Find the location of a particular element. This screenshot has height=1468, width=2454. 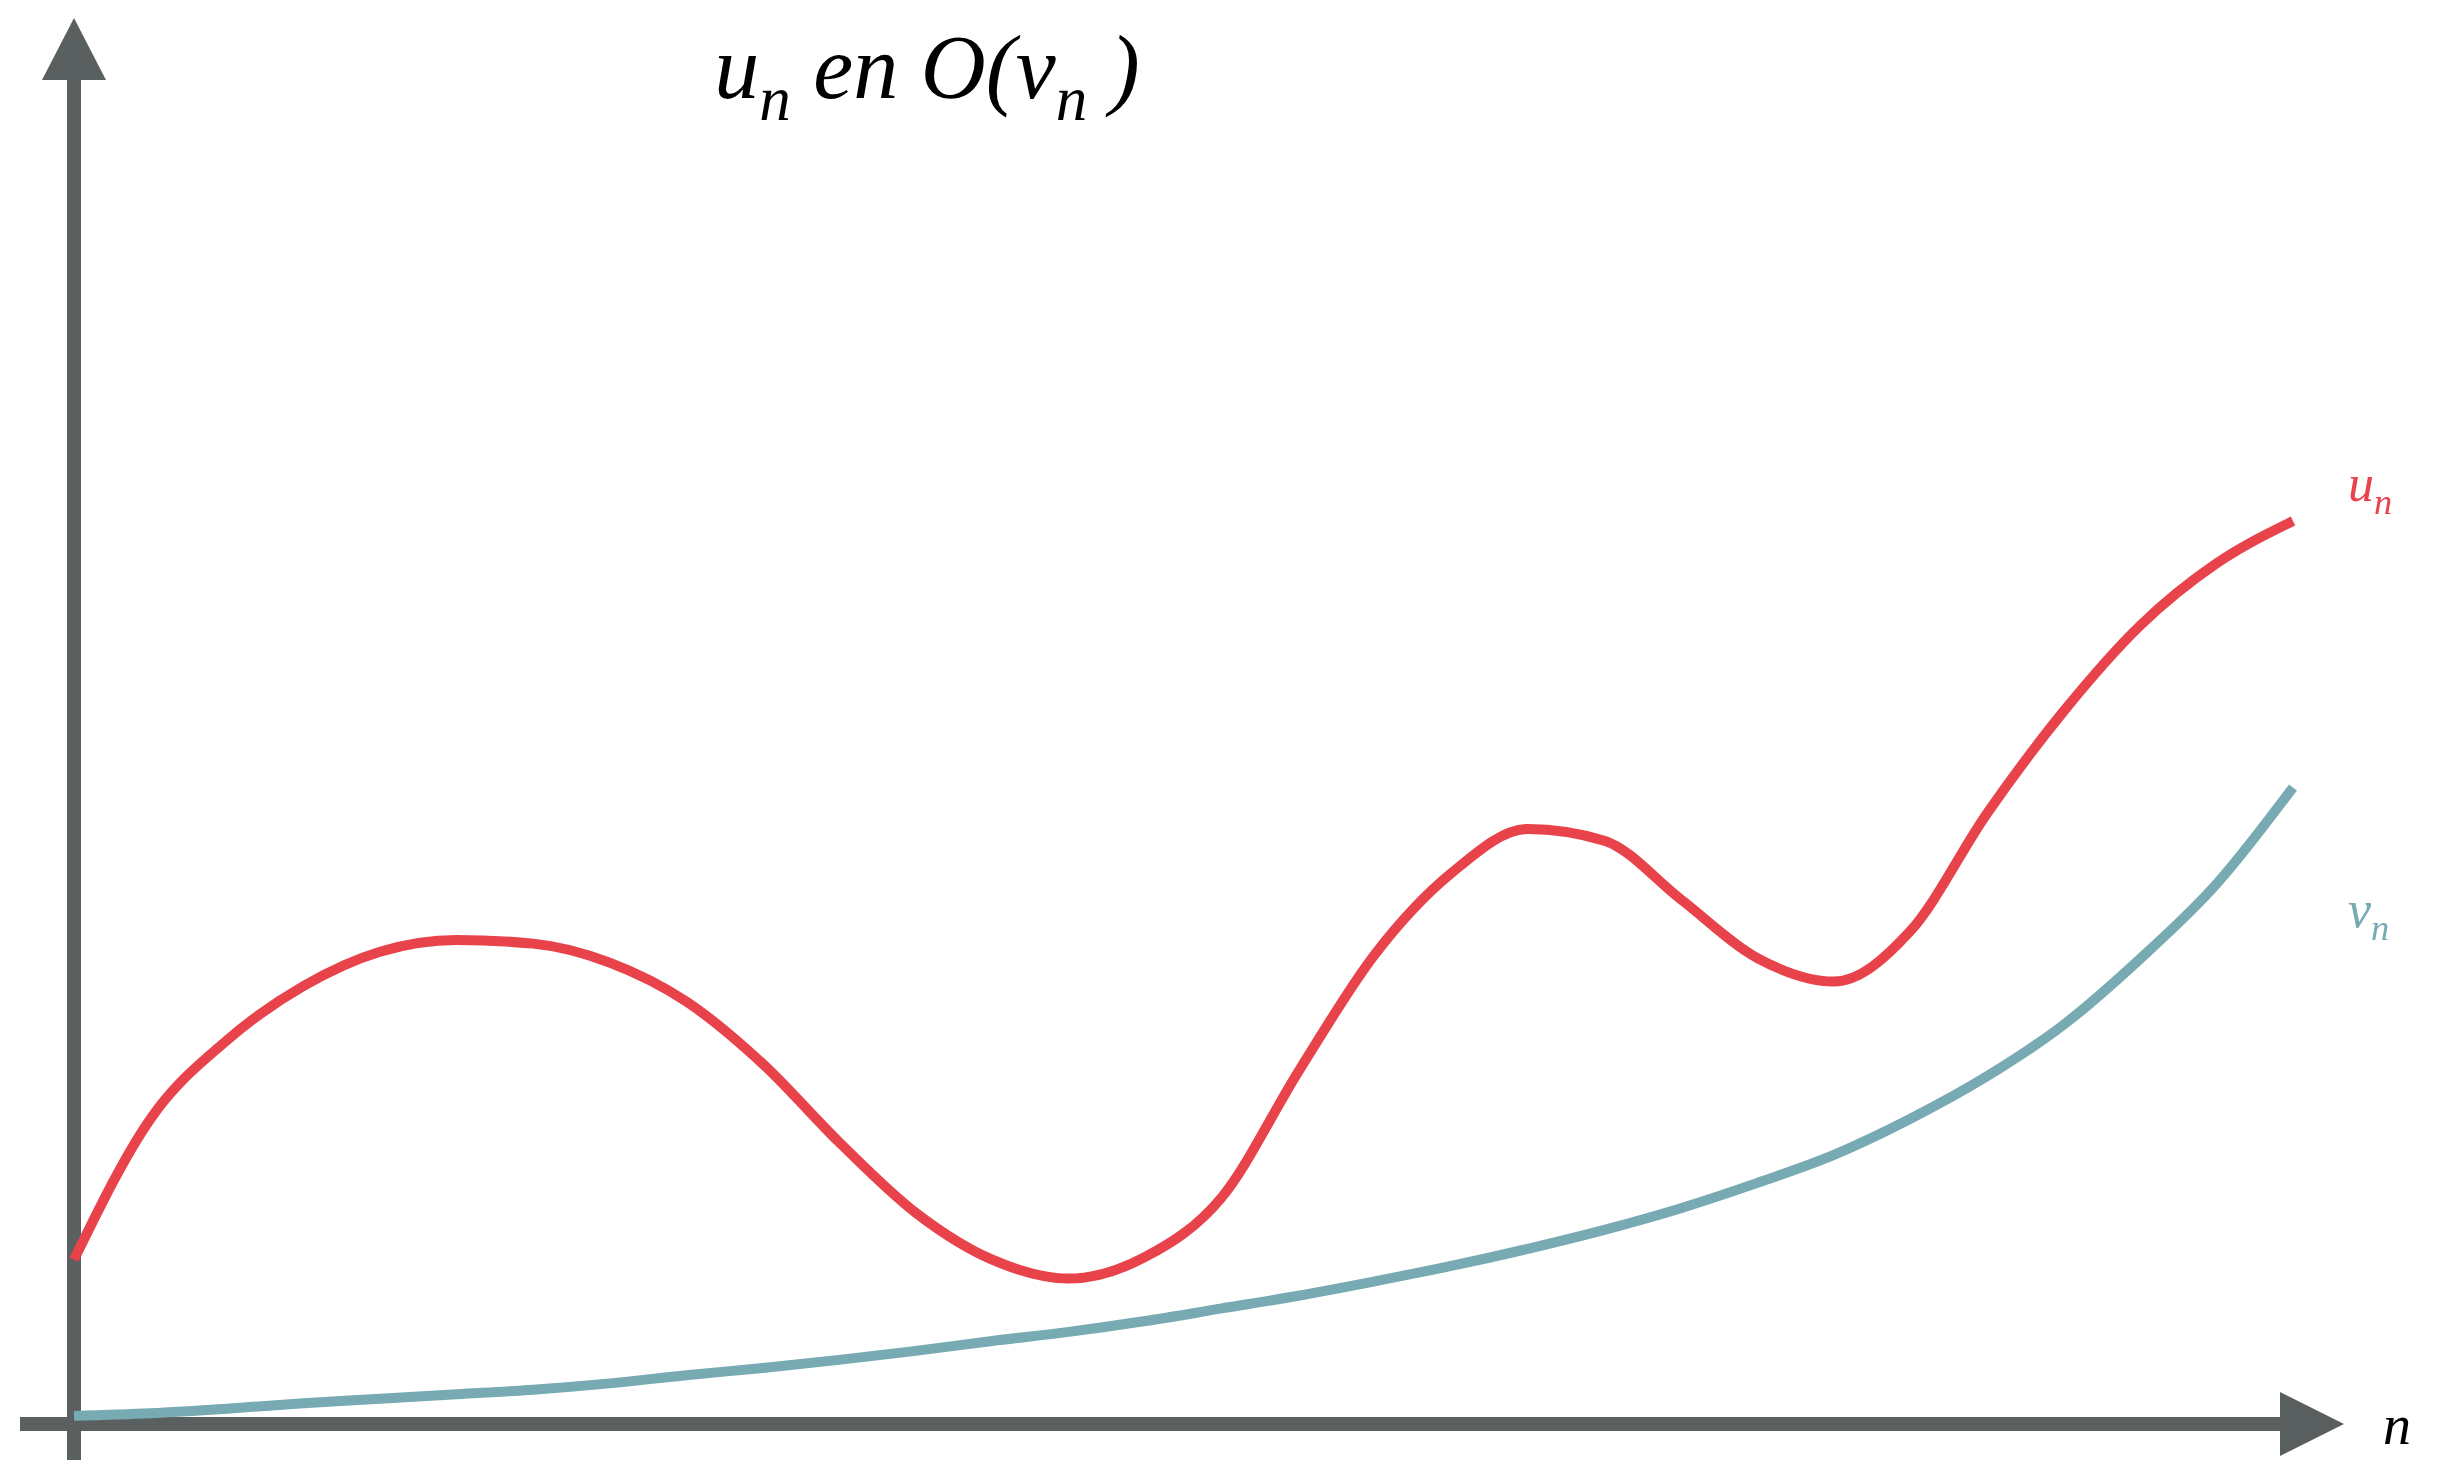

series-label: v$_{n}$ is located at coordinates (2369, 914).